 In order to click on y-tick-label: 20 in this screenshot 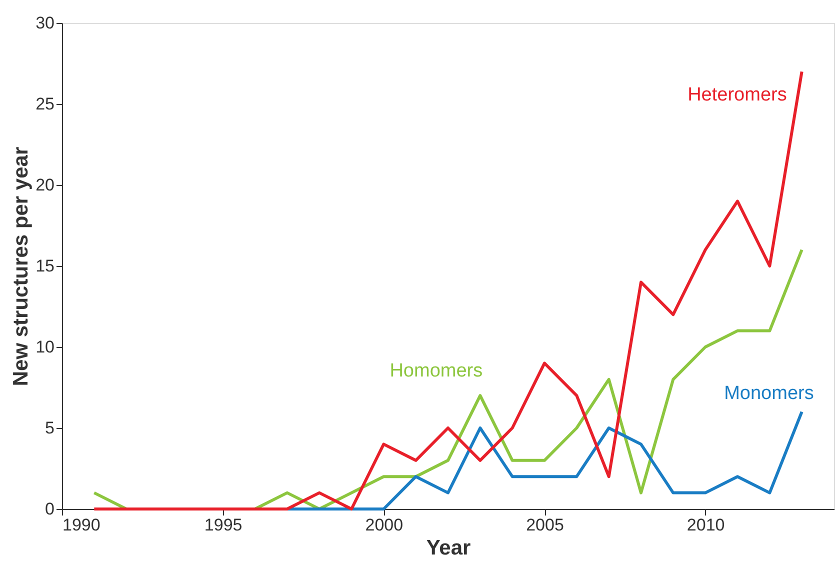, I will do `click(45, 185)`.